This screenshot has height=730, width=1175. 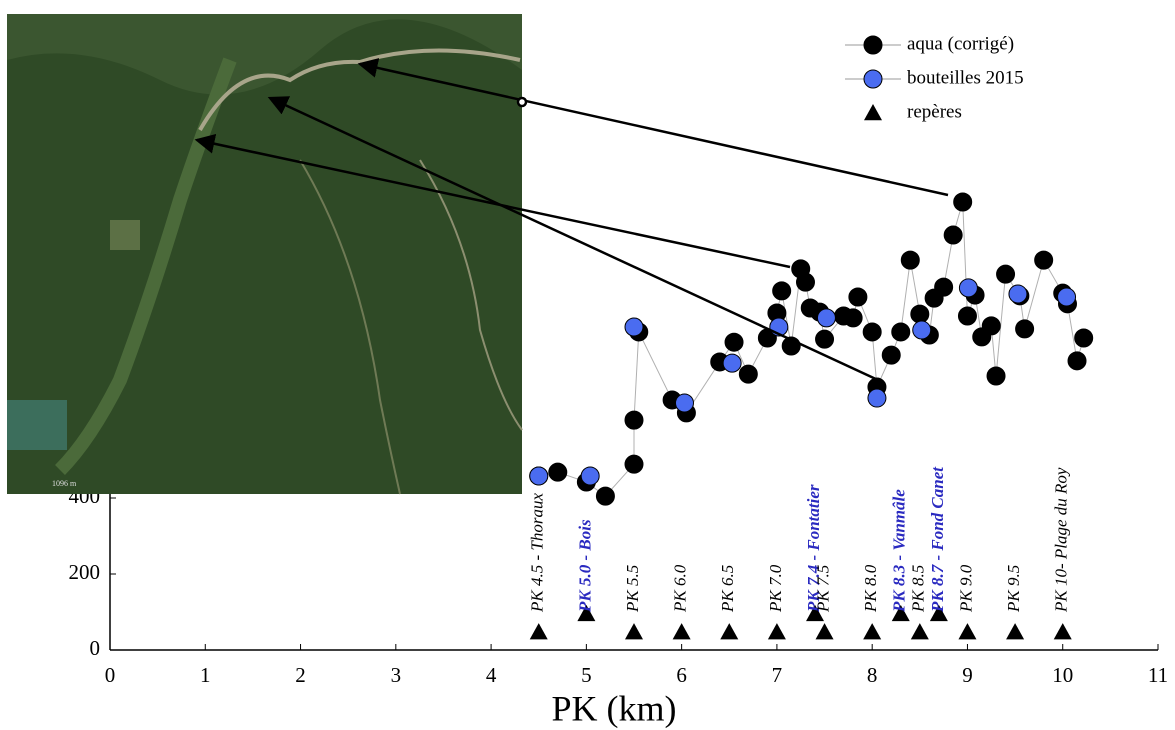 What do you see at coordinates (632, 589) in the screenshot?
I see `point-label: PK 5.5` at bounding box center [632, 589].